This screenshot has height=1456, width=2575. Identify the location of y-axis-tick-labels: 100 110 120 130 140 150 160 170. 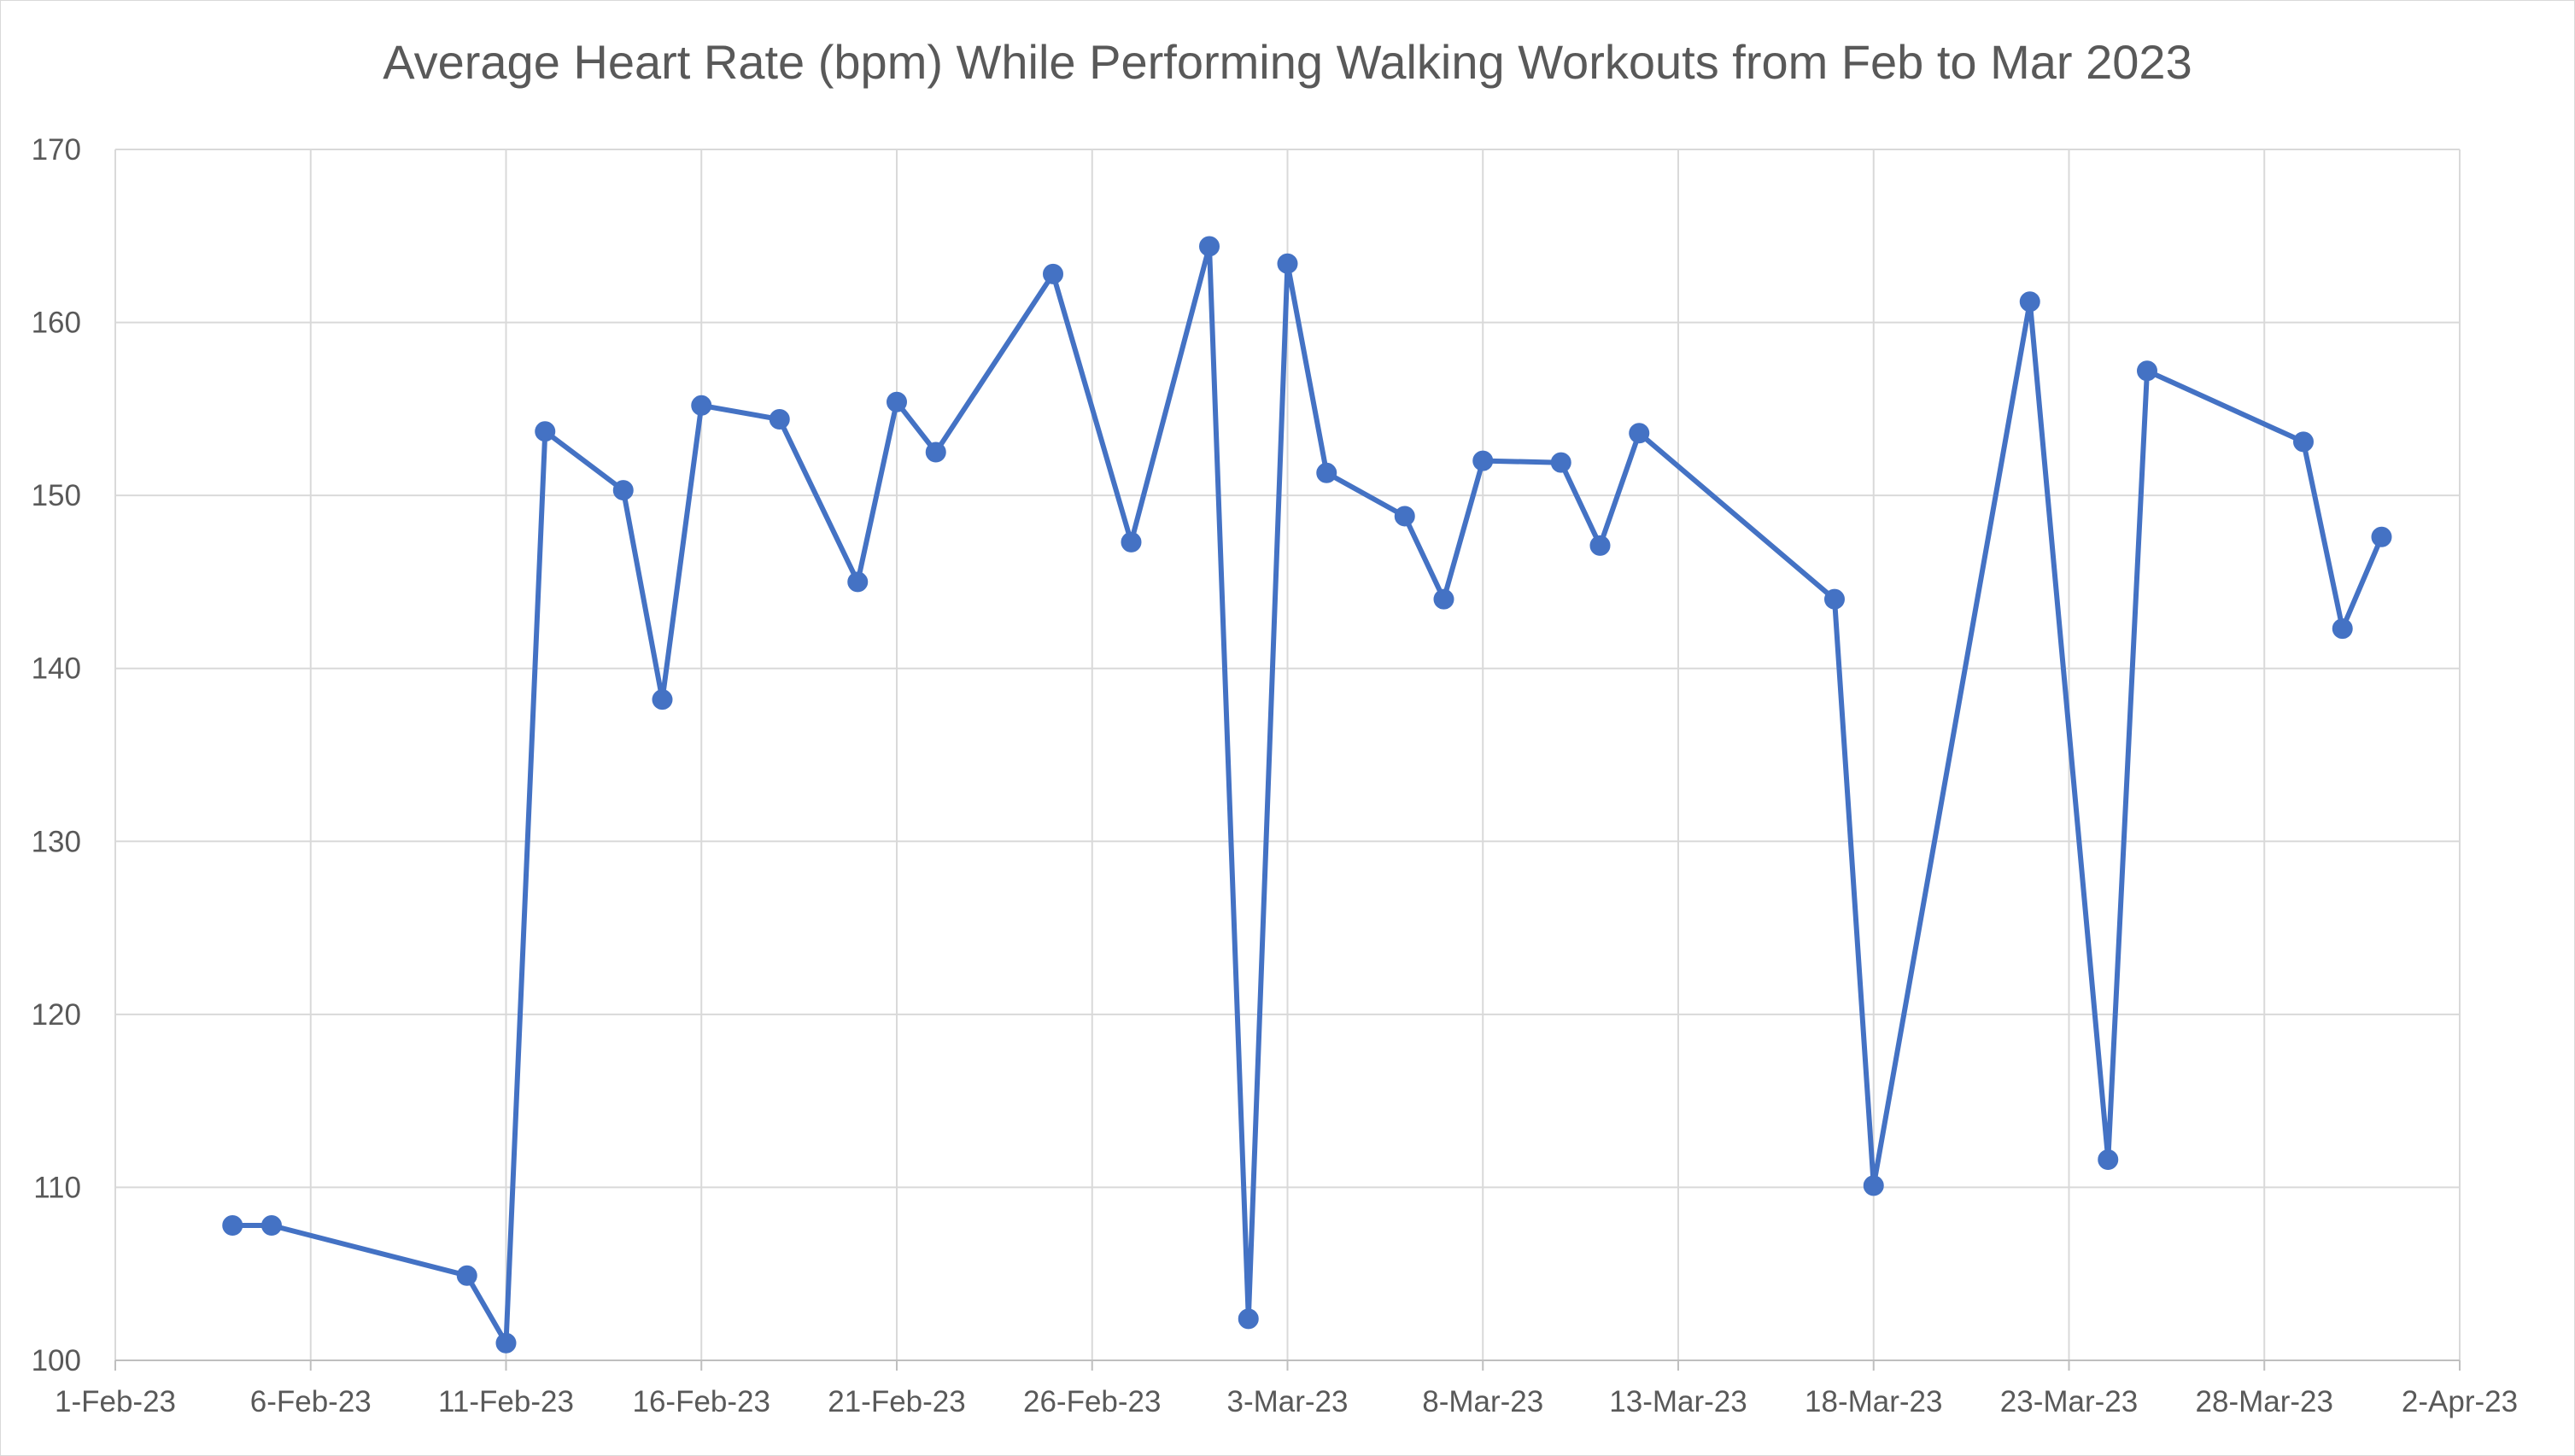
(56, 755).